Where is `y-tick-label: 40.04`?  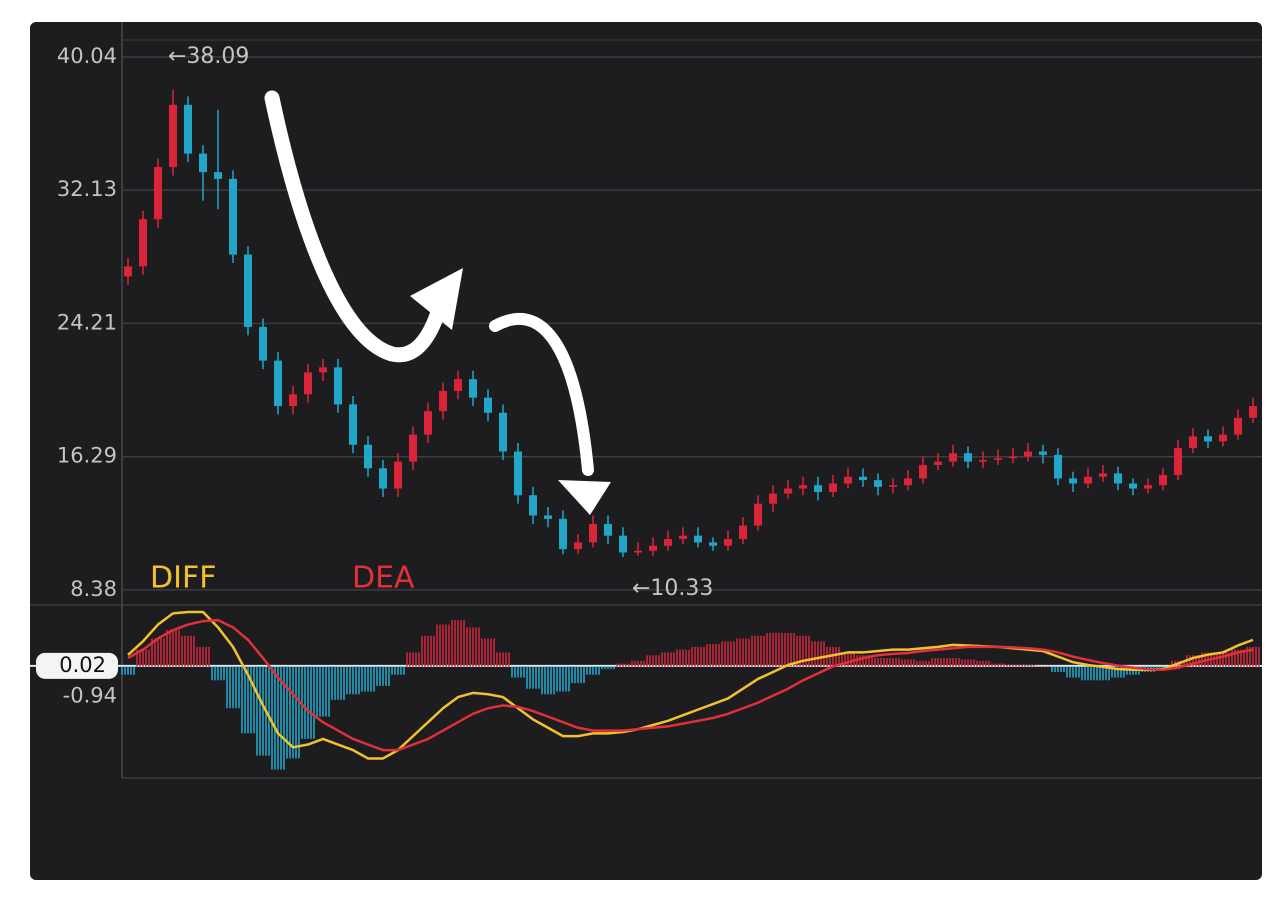 y-tick-label: 40.04 is located at coordinates (87, 56).